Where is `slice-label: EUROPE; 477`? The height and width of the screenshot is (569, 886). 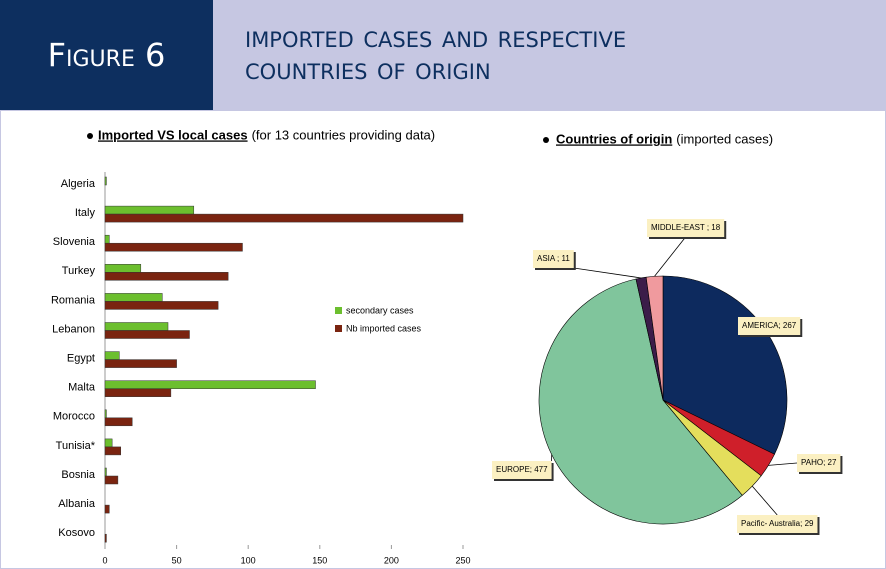
slice-label: EUROPE; 477 is located at coordinates (522, 469).